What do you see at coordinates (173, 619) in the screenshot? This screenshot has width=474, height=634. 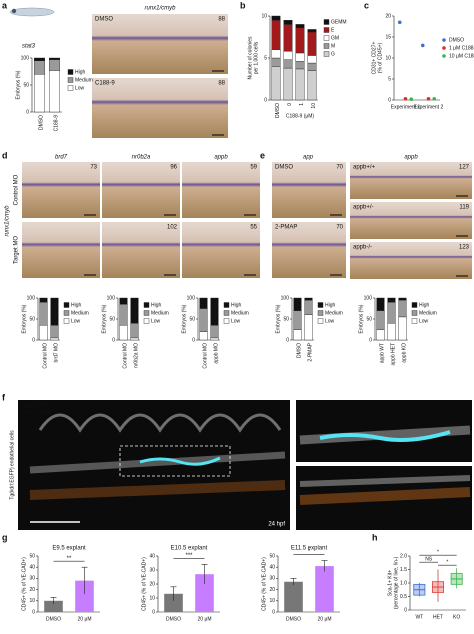 I see `x-tick-label: DMSO` at bounding box center [173, 619].